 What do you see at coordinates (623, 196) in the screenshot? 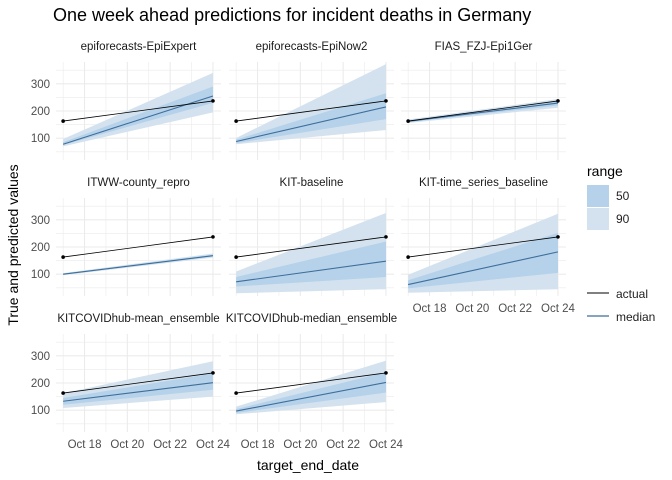
I see `legend-label-50: 50` at bounding box center [623, 196].